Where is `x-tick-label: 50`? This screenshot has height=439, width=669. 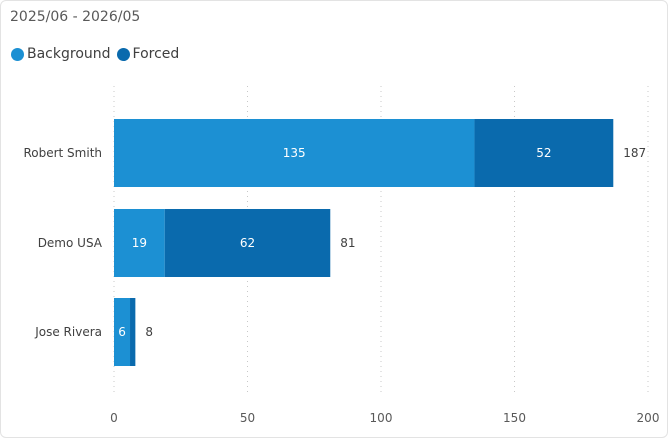
x-tick-label: 50 is located at coordinates (247, 418).